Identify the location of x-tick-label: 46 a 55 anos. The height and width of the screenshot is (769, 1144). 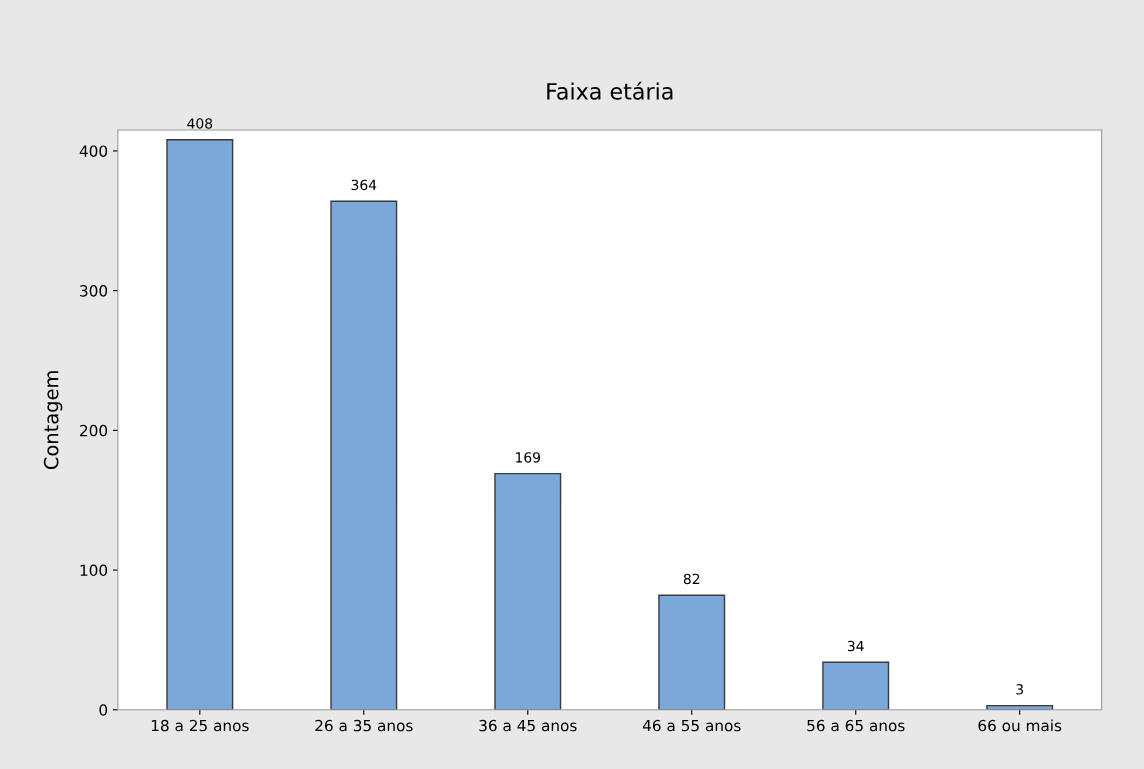
(691, 725).